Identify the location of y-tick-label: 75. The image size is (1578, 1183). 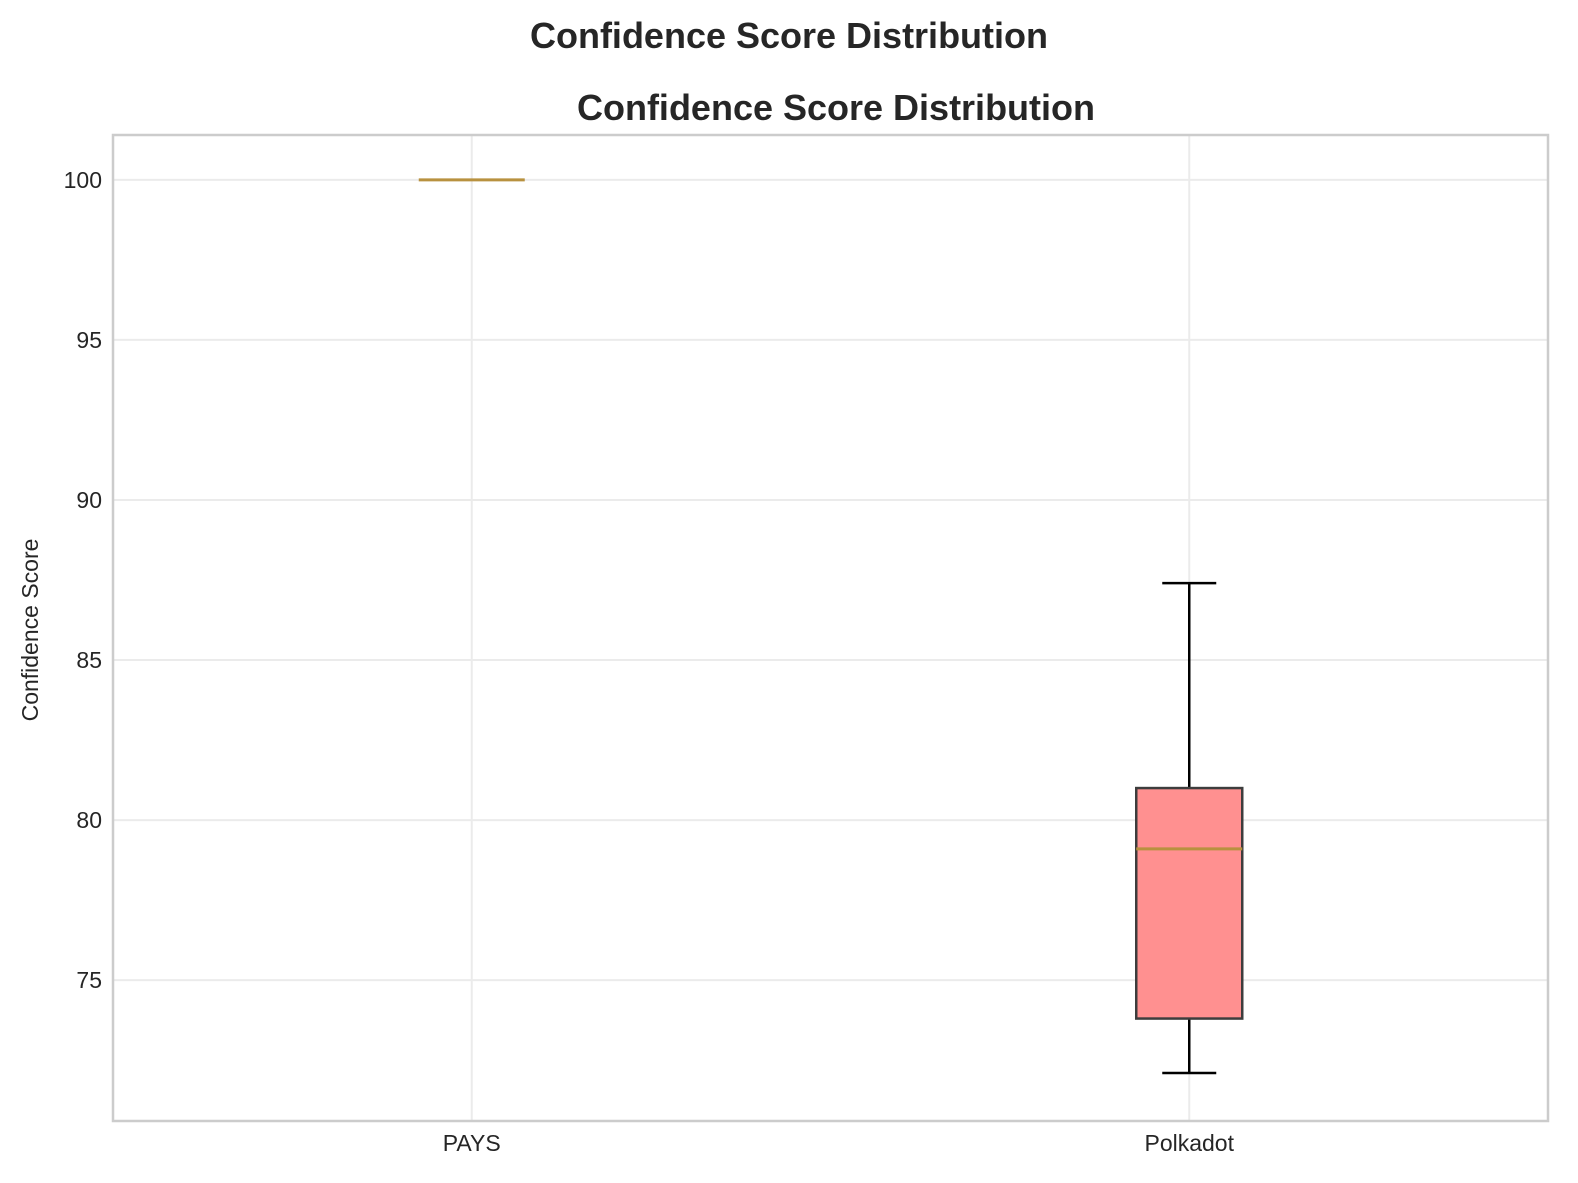
(89, 980).